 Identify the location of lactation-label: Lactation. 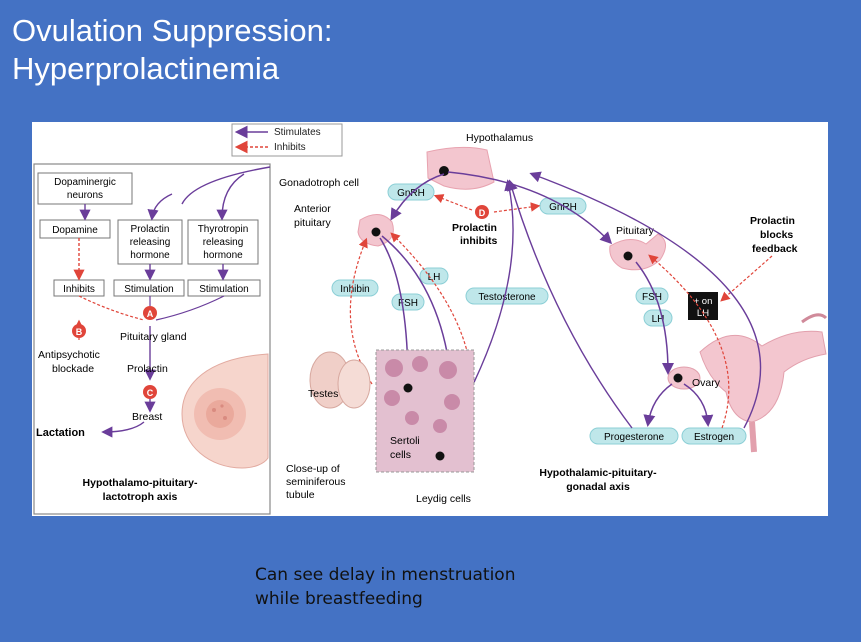
(60, 433).